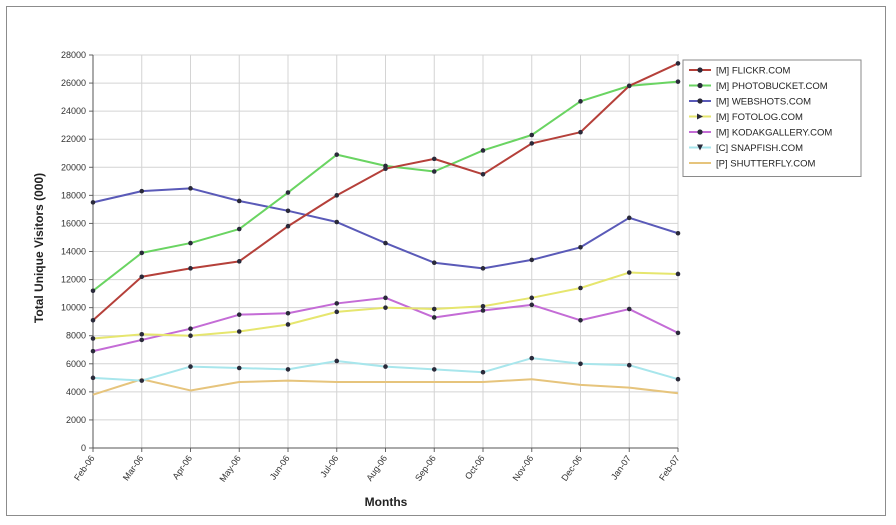 The width and height of the screenshot is (896, 525). What do you see at coordinates (73, 308) in the screenshot?
I see `y-tick-label: 10000` at bounding box center [73, 308].